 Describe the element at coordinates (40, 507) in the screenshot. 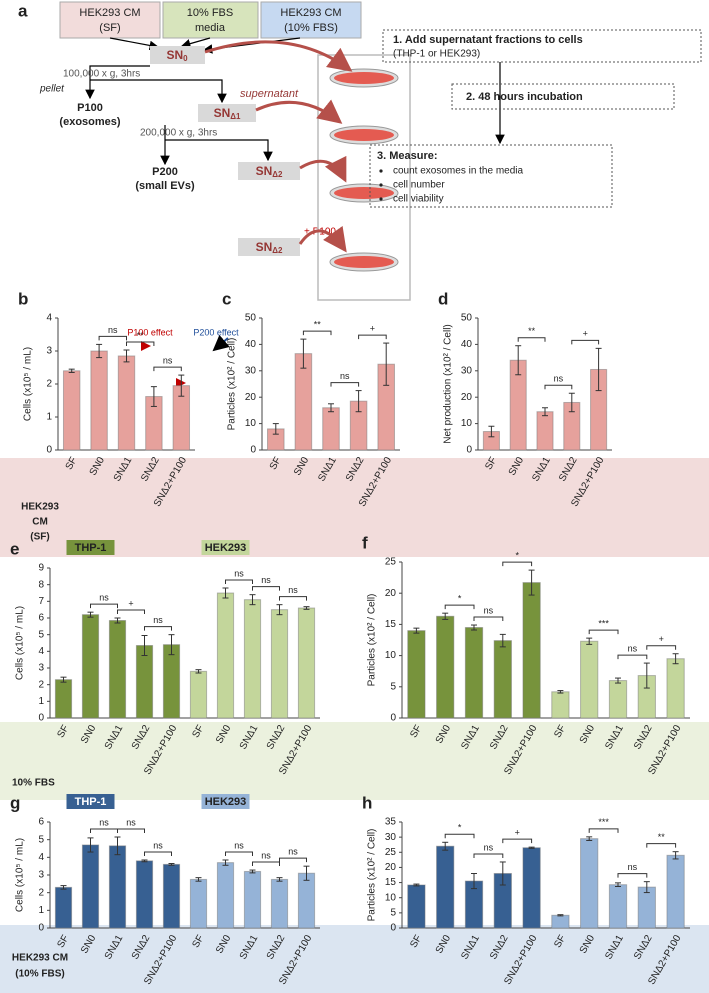

I see `row-label: HEK293` at that location.